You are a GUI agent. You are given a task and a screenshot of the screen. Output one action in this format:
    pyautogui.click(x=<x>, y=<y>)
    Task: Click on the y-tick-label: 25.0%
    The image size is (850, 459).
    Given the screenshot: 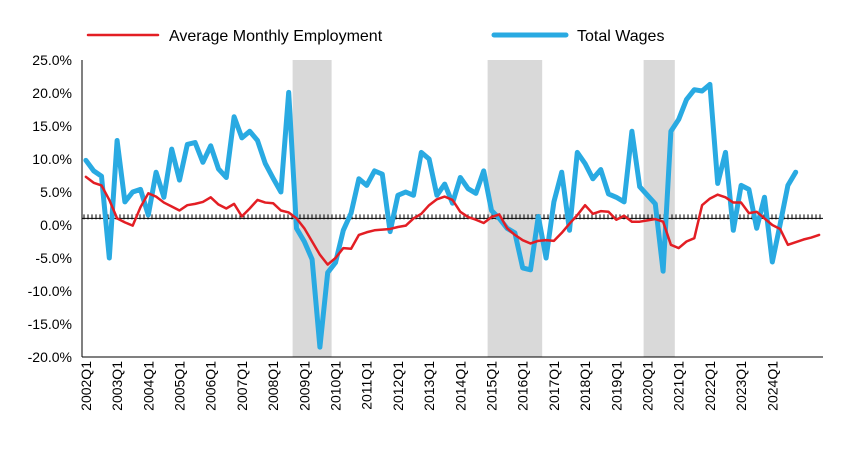 What is the action you would take?
    pyautogui.click(x=52, y=60)
    